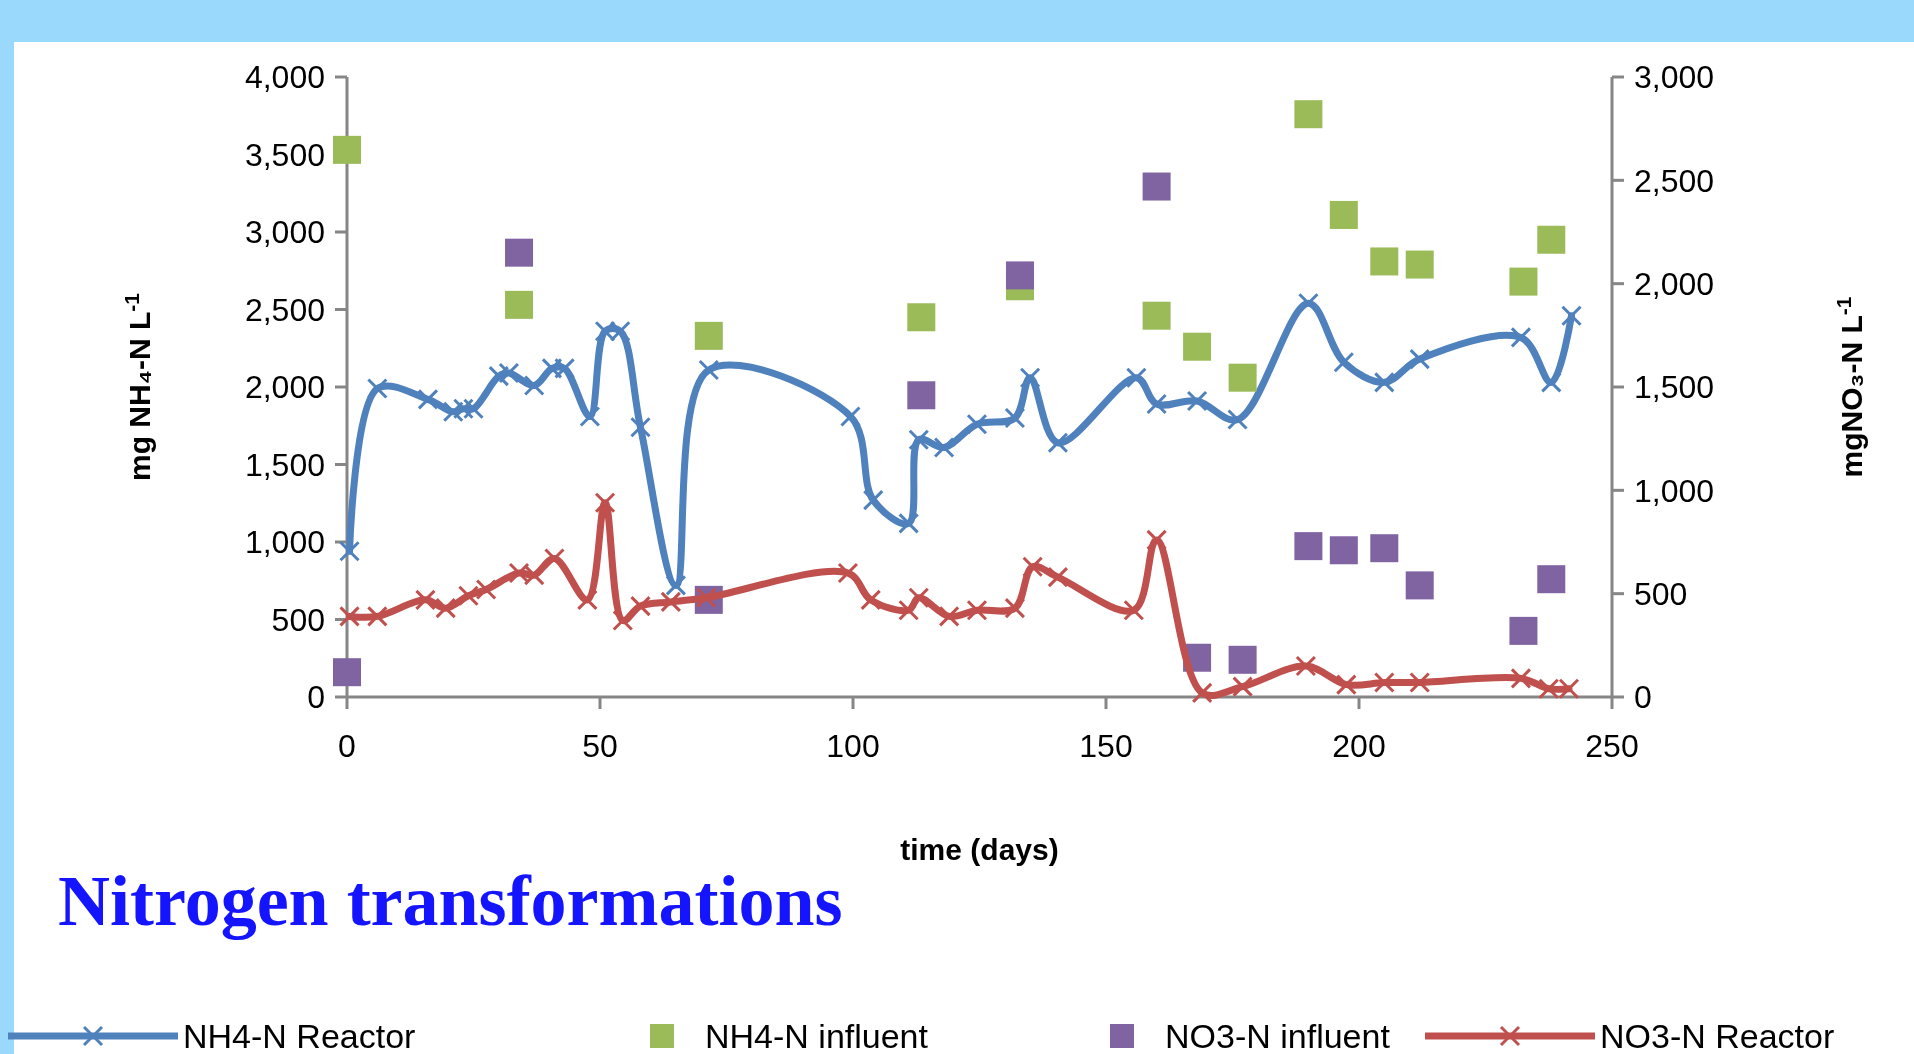 The height and width of the screenshot is (1054, 1914). I want to click on y-tick-label: 2,500, so click(284, 309).